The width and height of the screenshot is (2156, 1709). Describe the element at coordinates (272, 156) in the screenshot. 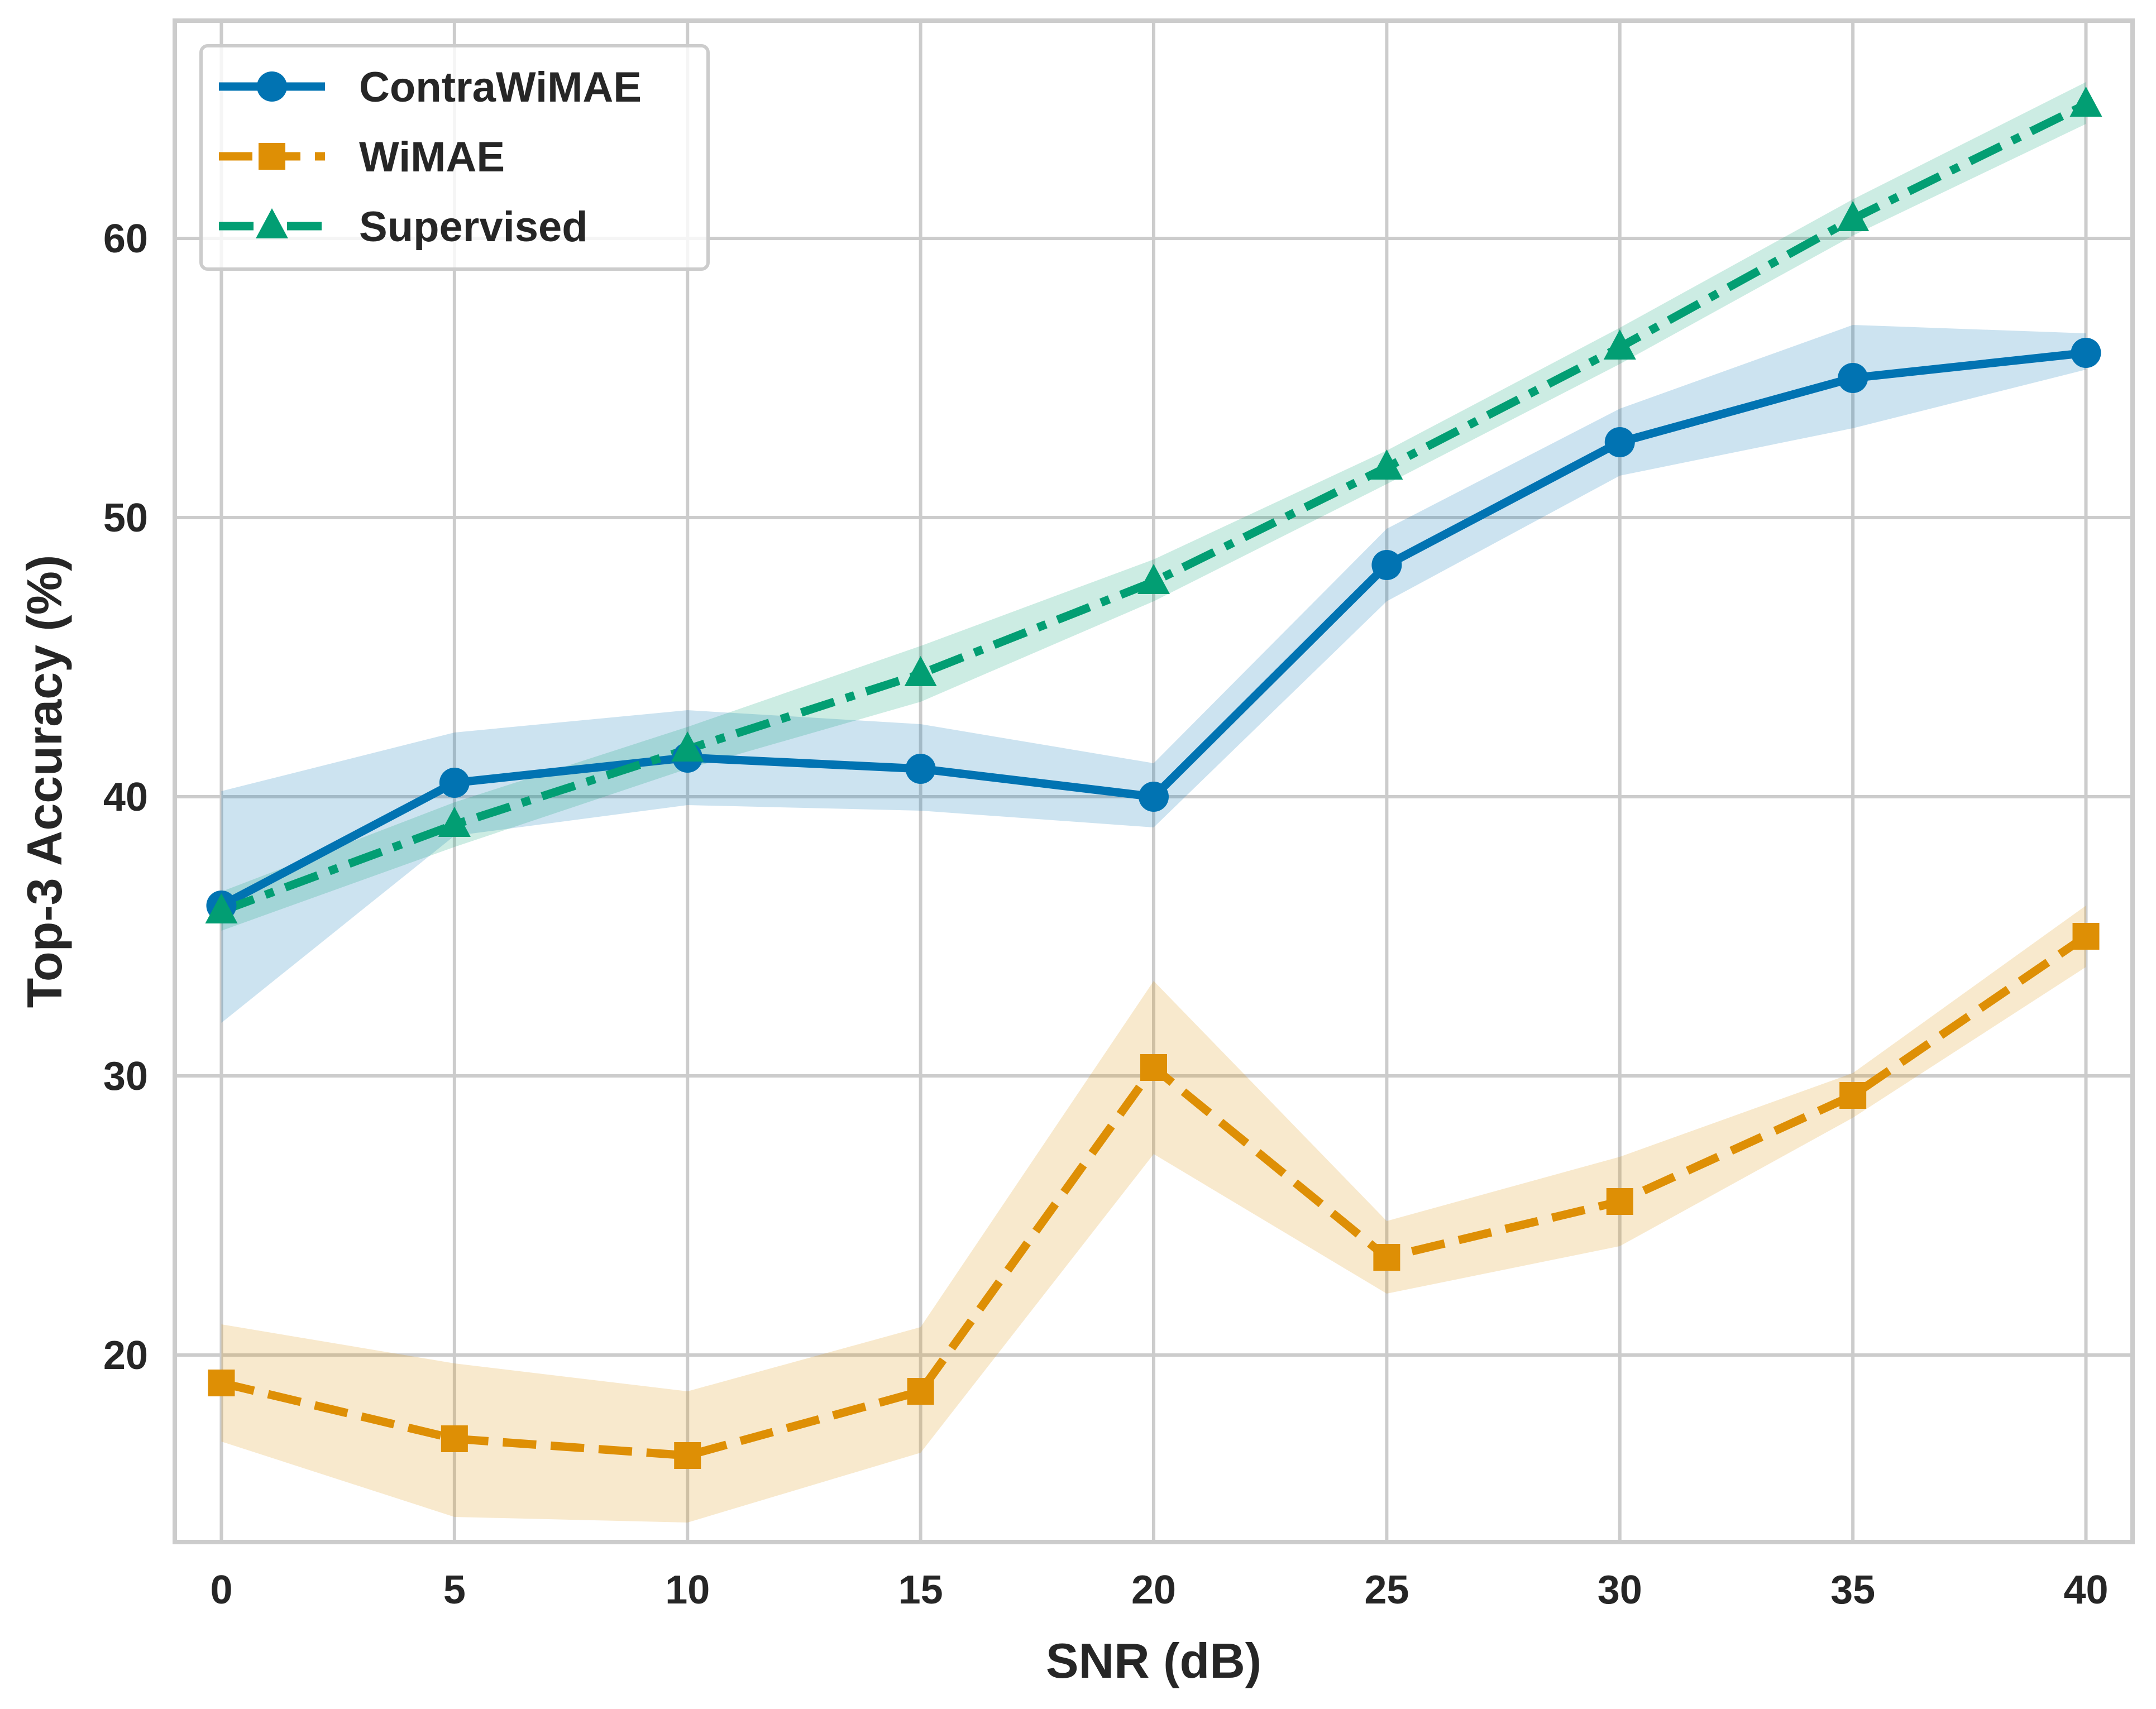

I see `legend-marker-wimae` at that location.